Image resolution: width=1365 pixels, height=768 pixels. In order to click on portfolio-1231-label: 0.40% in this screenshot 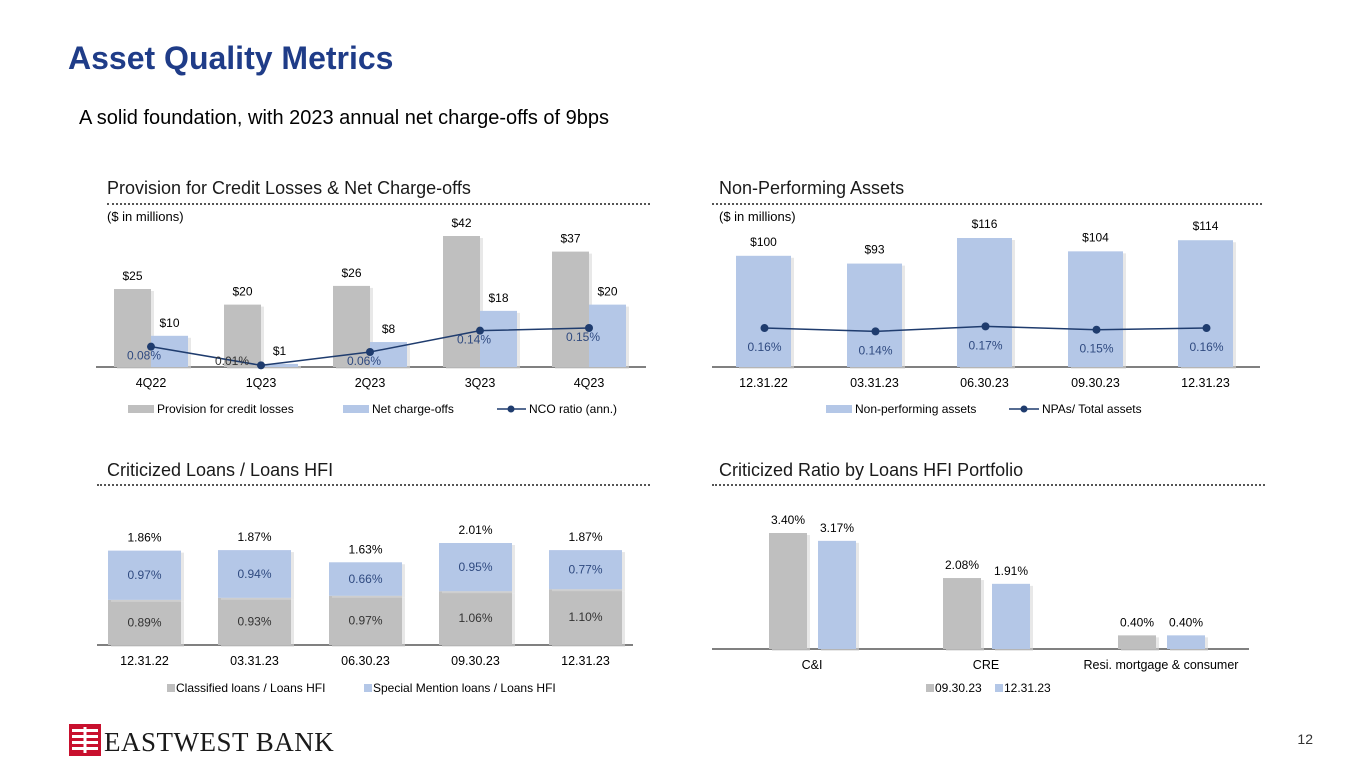, I will do `click(1186, 622)`.